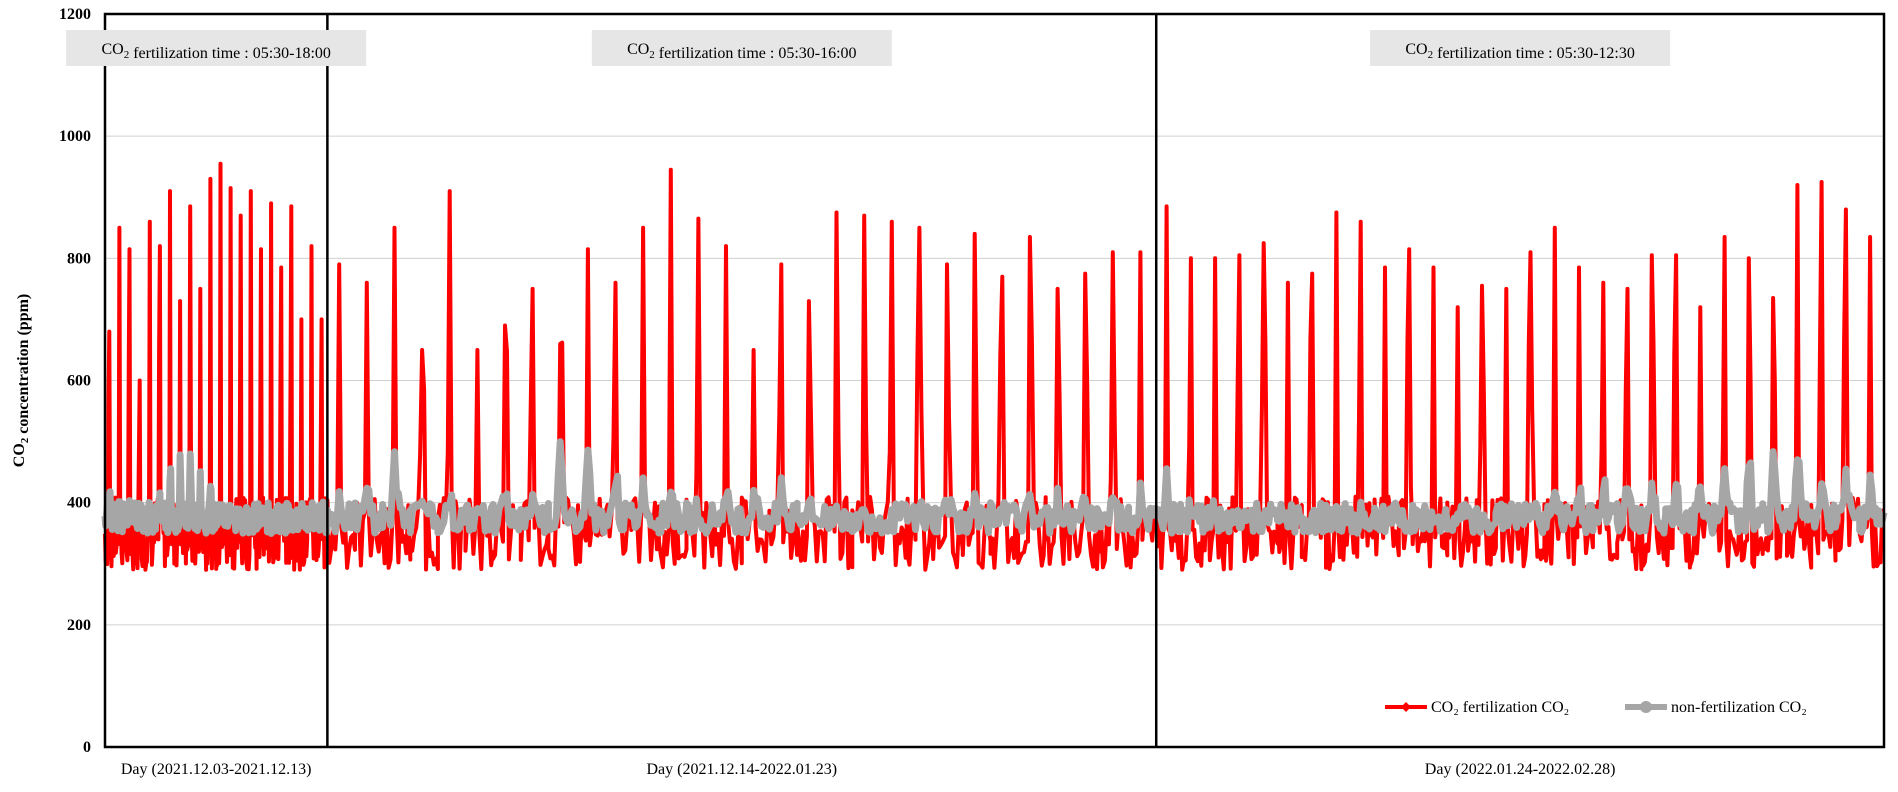 Image resolution: width=1898 pixels, height=792 pixels. Describe the element at coordinates (1520, 769) in the screenshot. I see `x-period-label: Day (2022.01.24-2022.02.28)` at that location.